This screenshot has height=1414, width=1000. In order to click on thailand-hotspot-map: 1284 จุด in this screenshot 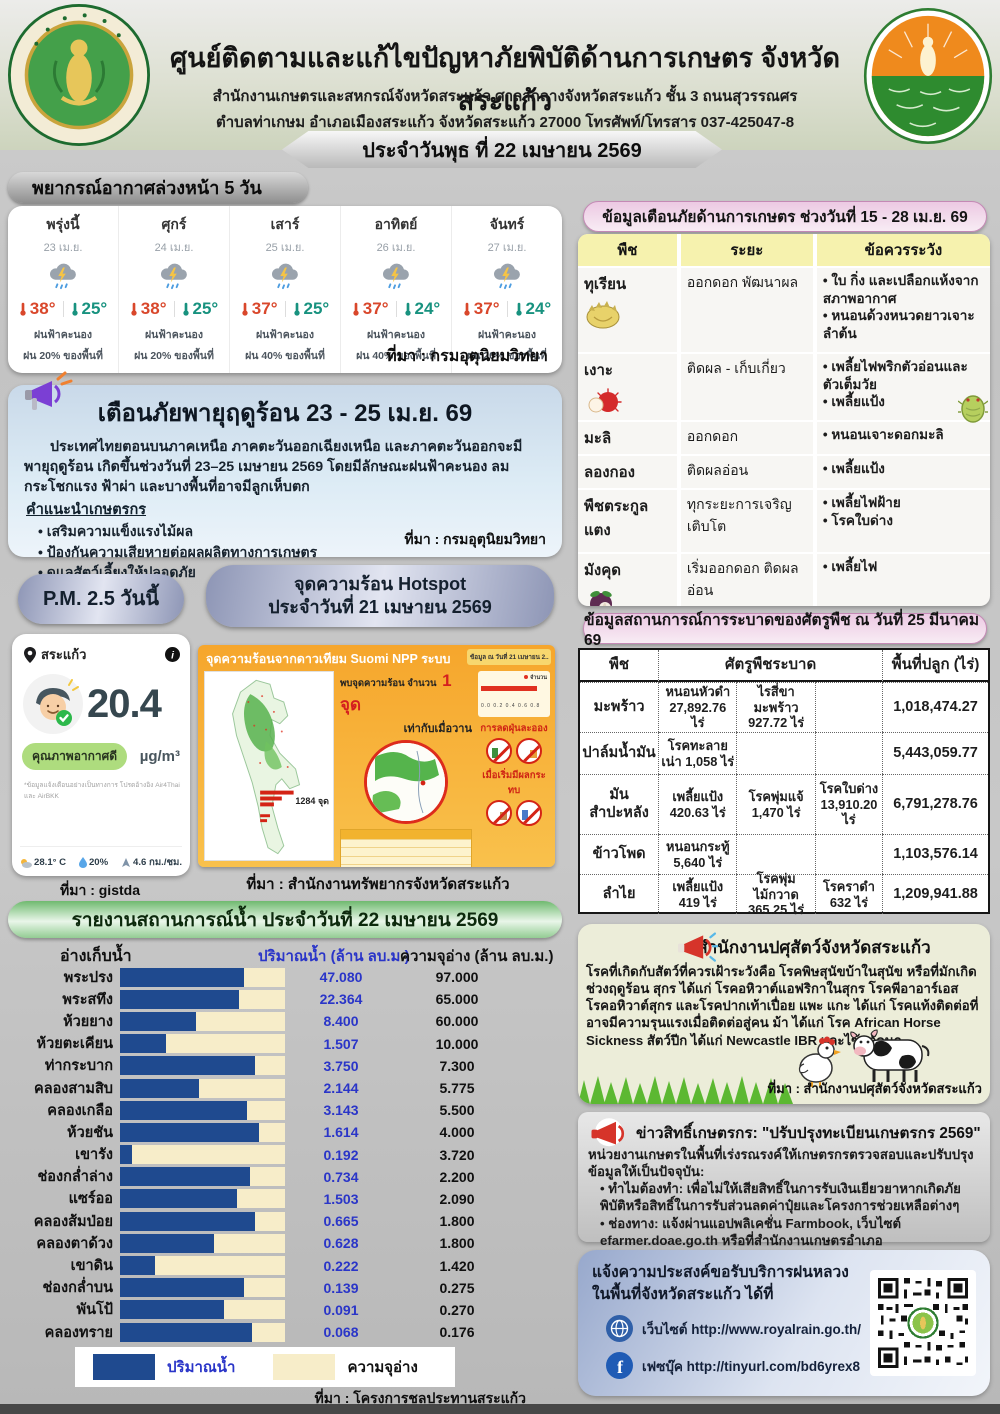, I will do `click(269, 766)`.